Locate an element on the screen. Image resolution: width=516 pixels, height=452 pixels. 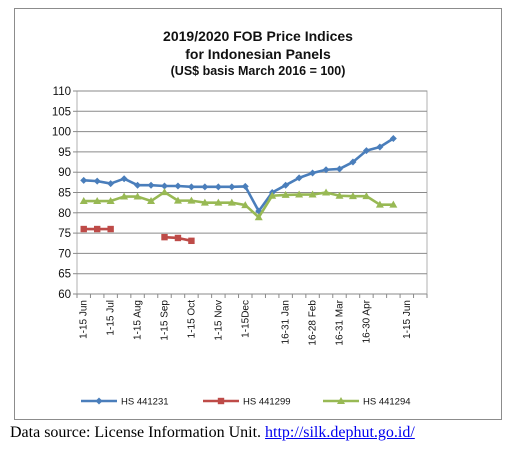
legend-hs-441231-point is located at coordinates (99, 401).